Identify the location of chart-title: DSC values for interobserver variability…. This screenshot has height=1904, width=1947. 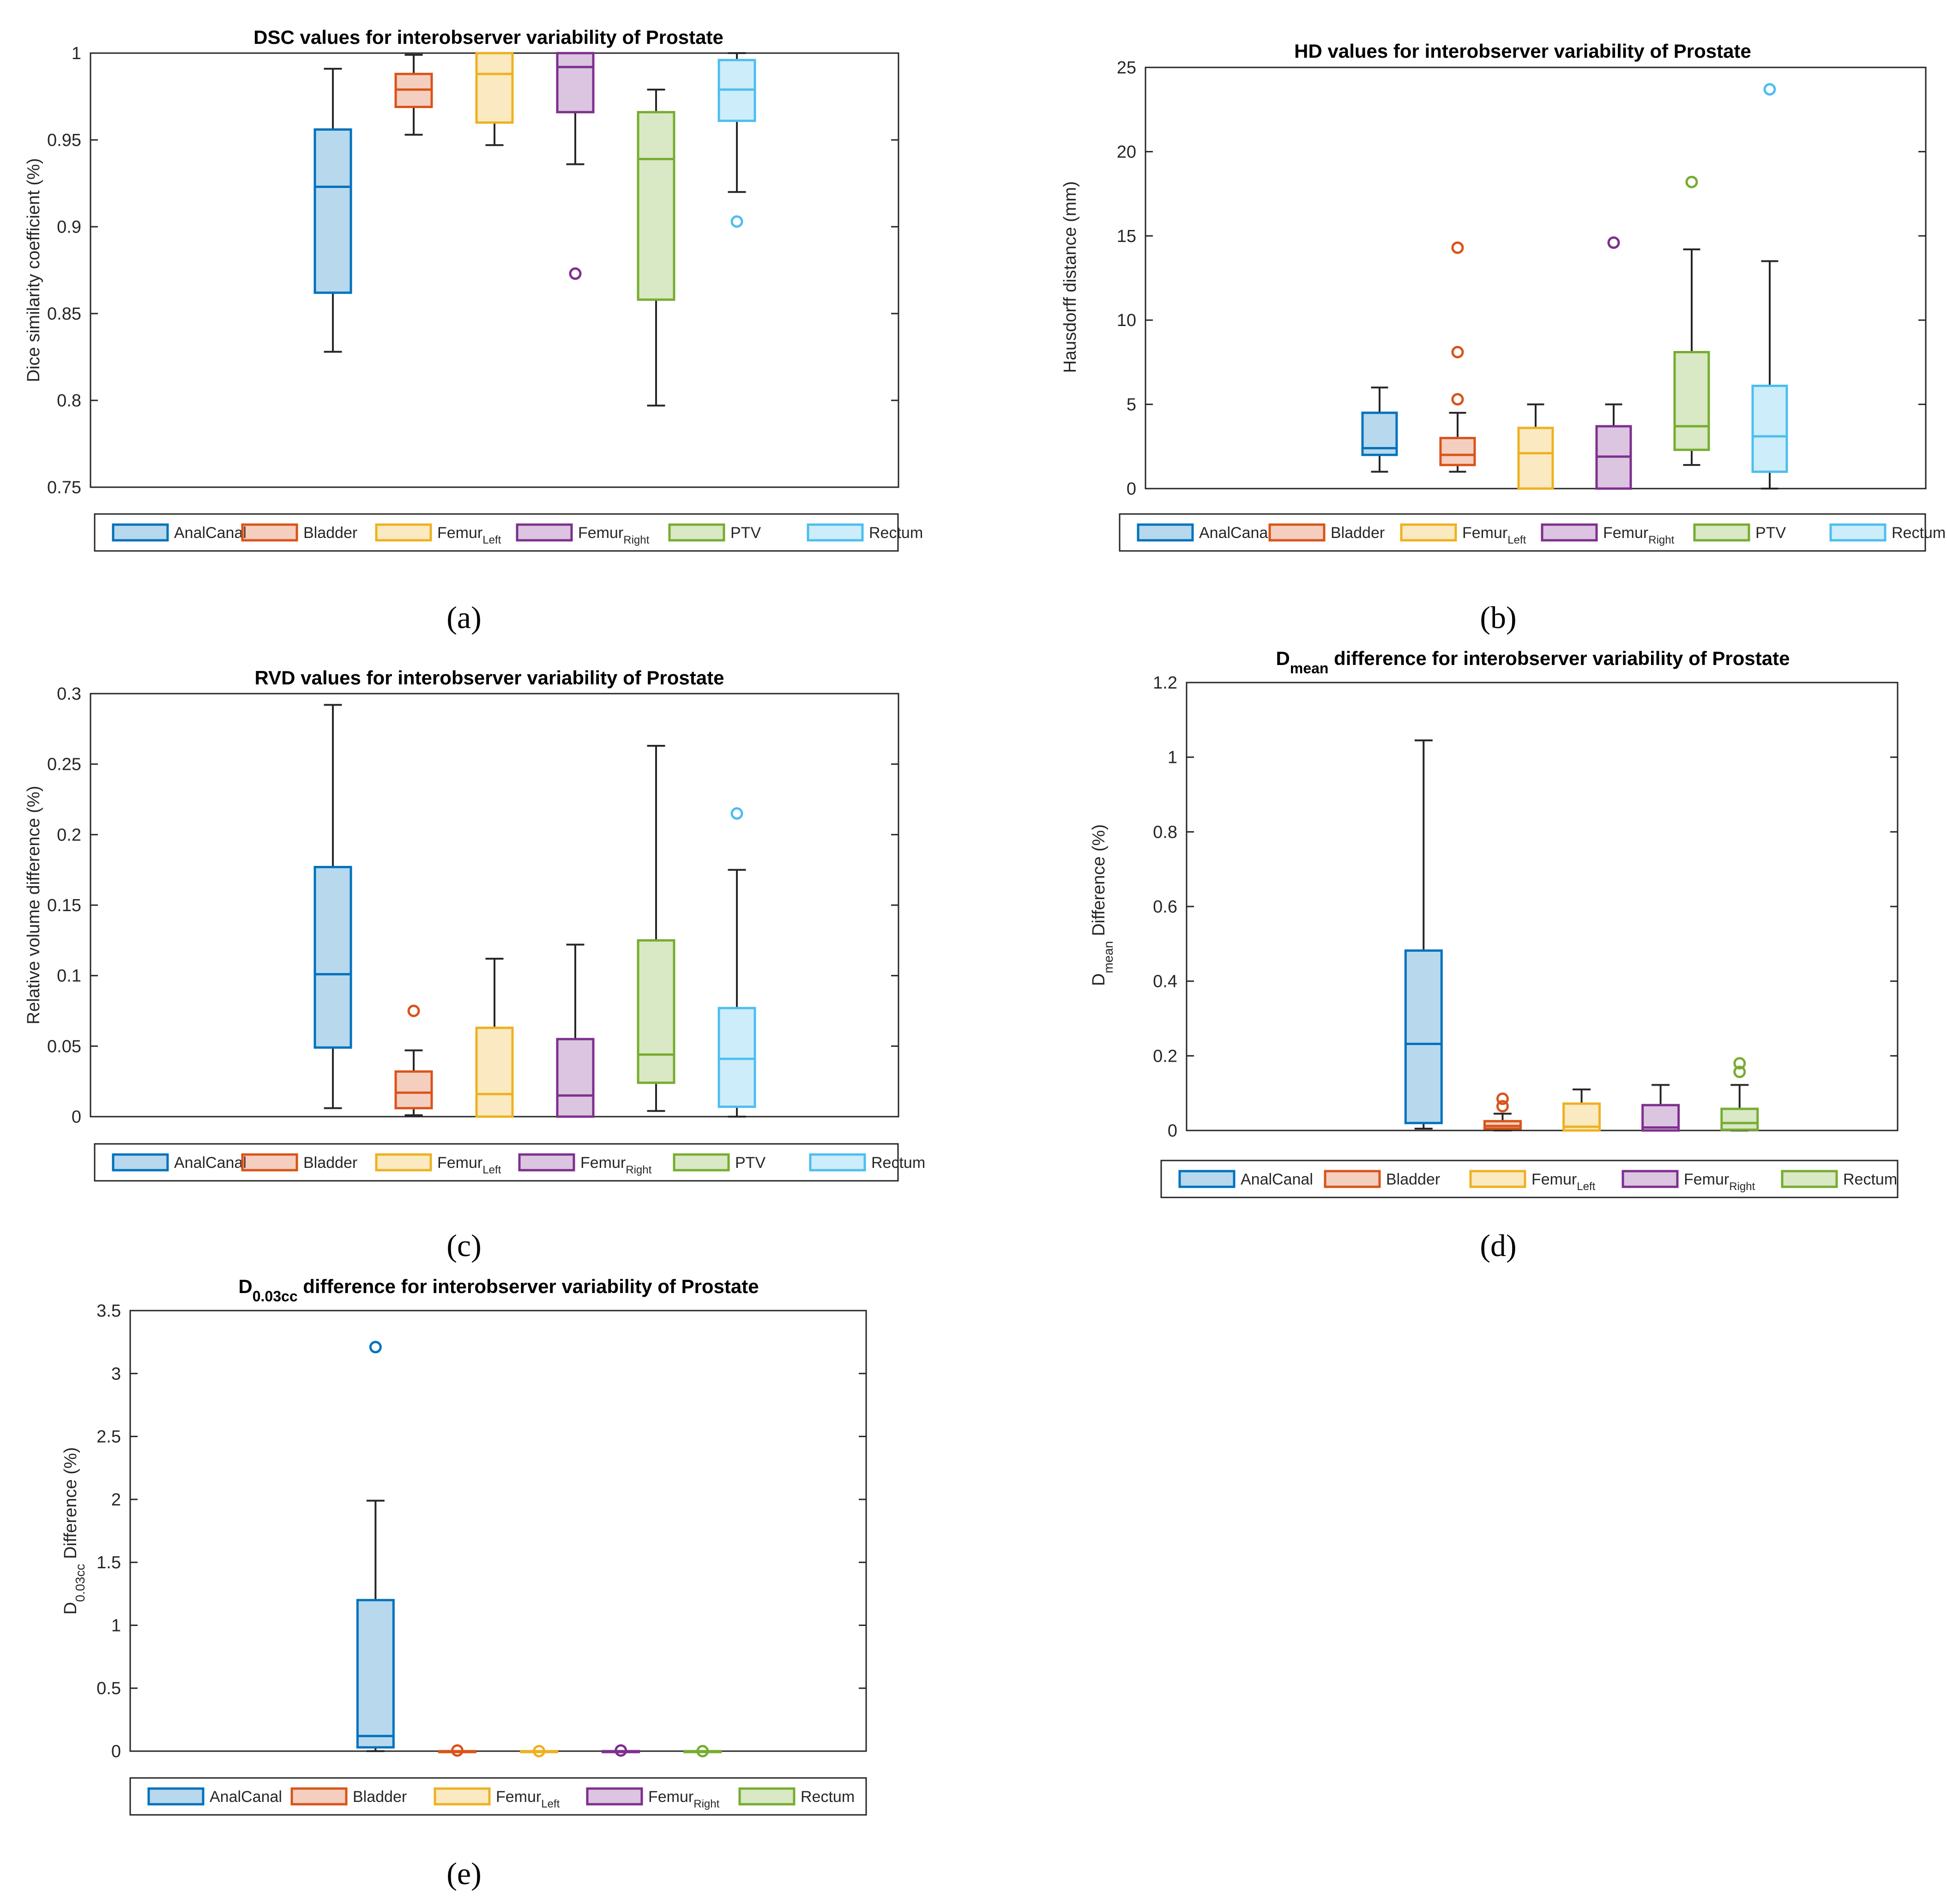
(488, 37).